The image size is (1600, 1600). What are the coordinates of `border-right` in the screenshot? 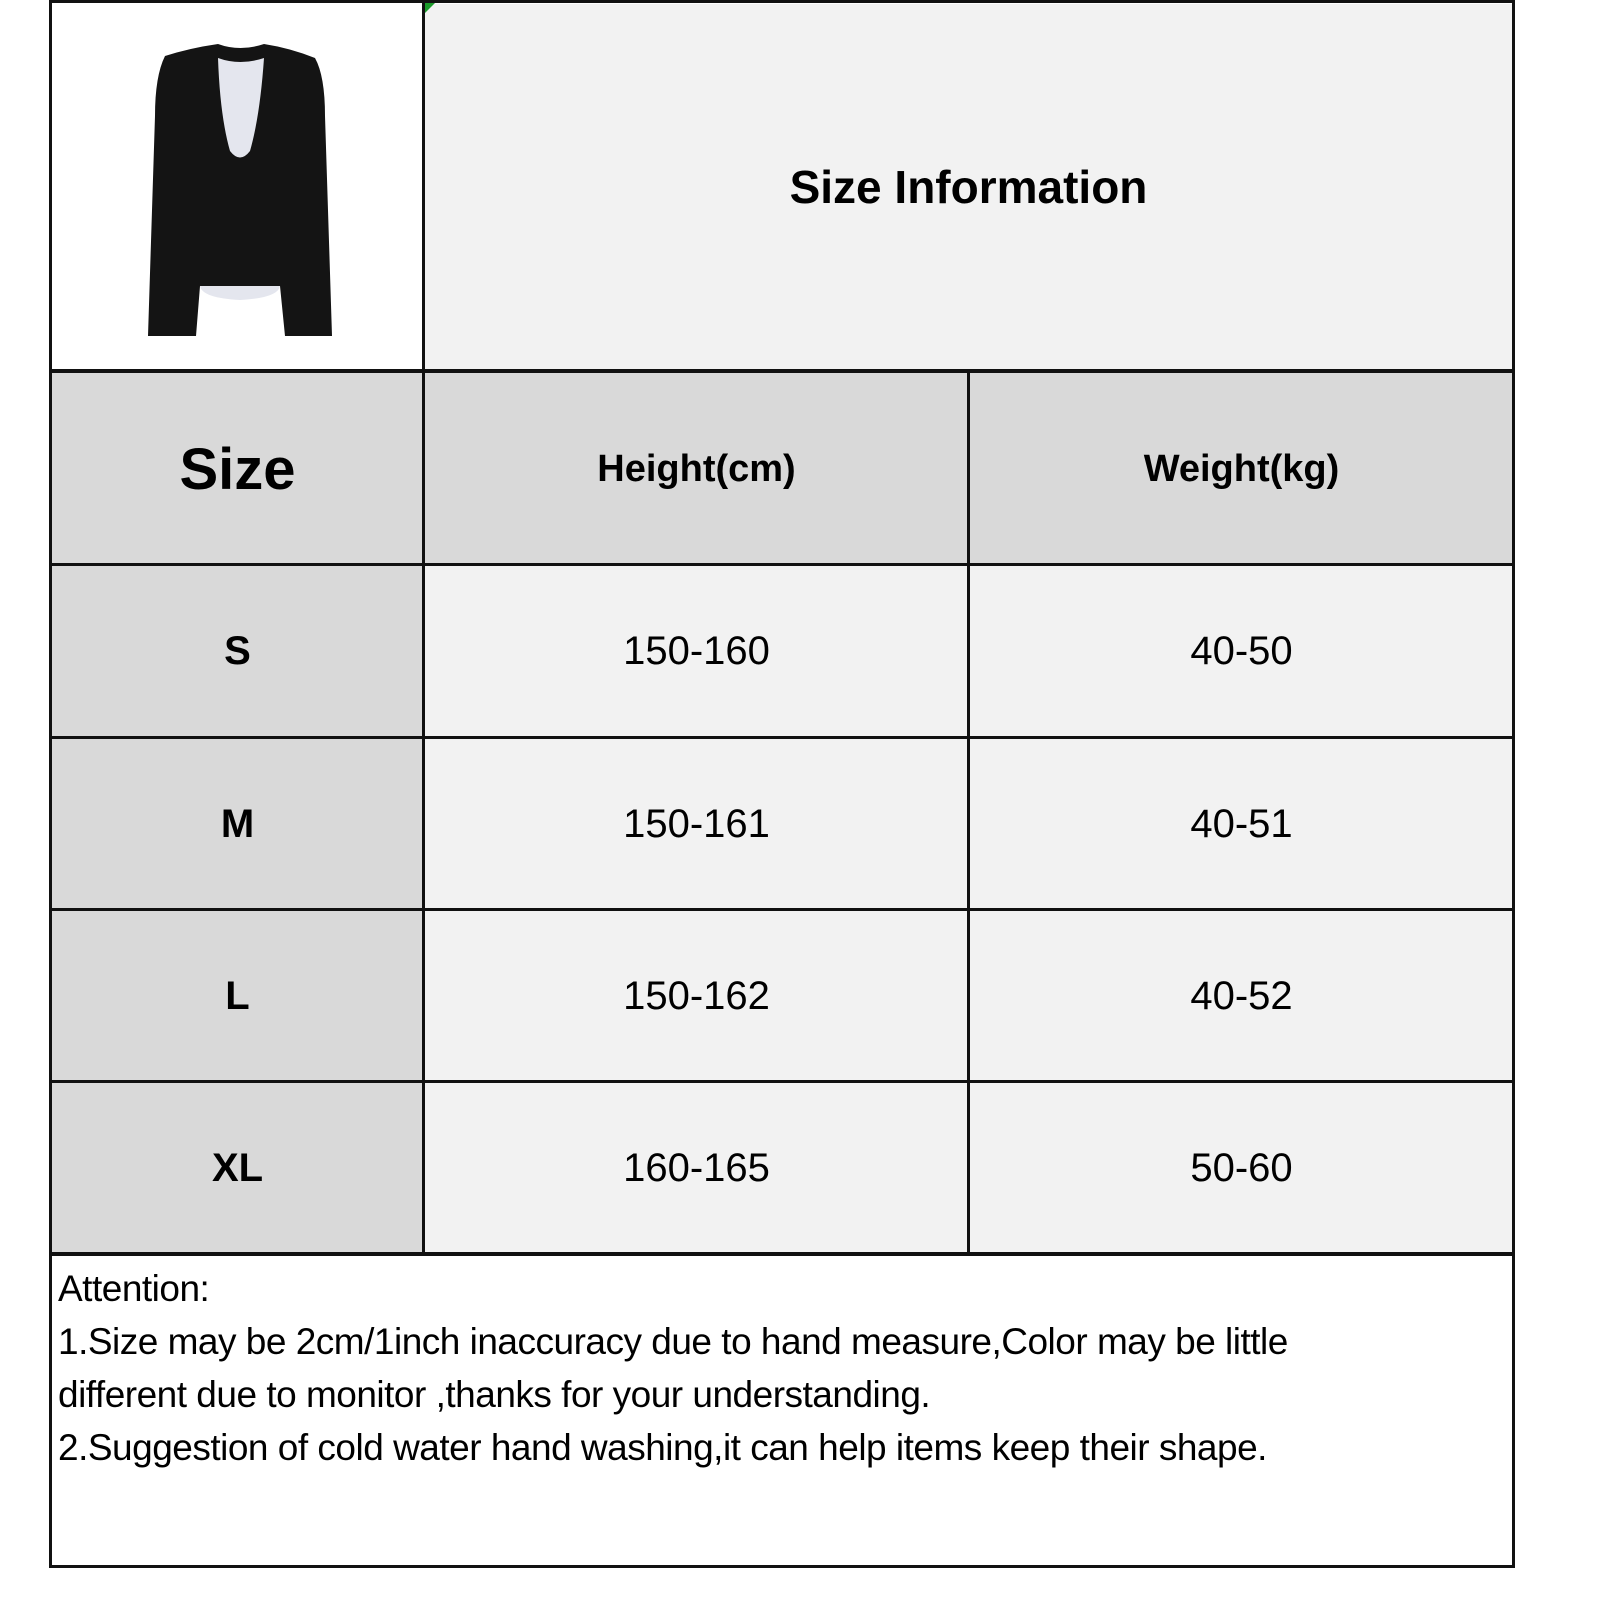 It's located at (1513, 784).